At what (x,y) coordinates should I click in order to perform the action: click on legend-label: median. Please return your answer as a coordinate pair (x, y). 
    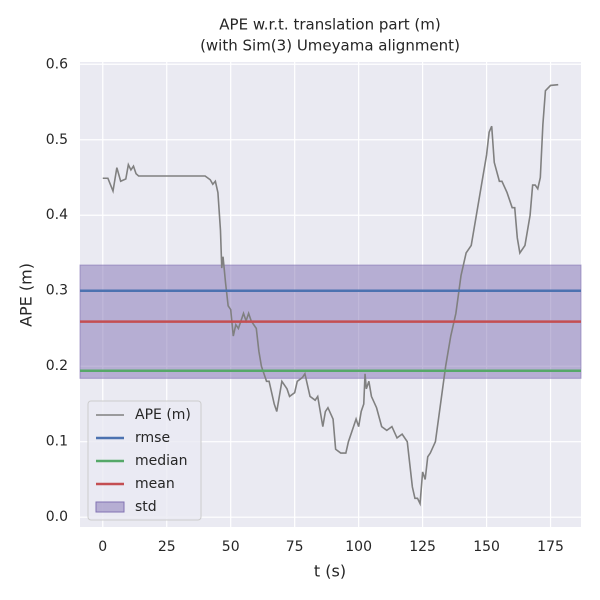
    Looking at the image, I should click on (161, 461).